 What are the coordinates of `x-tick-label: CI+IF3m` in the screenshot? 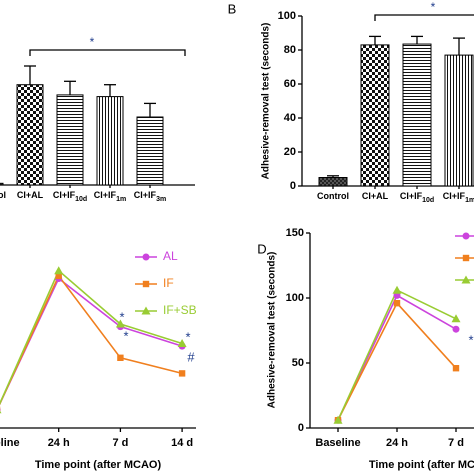 It's located at (150, 196).